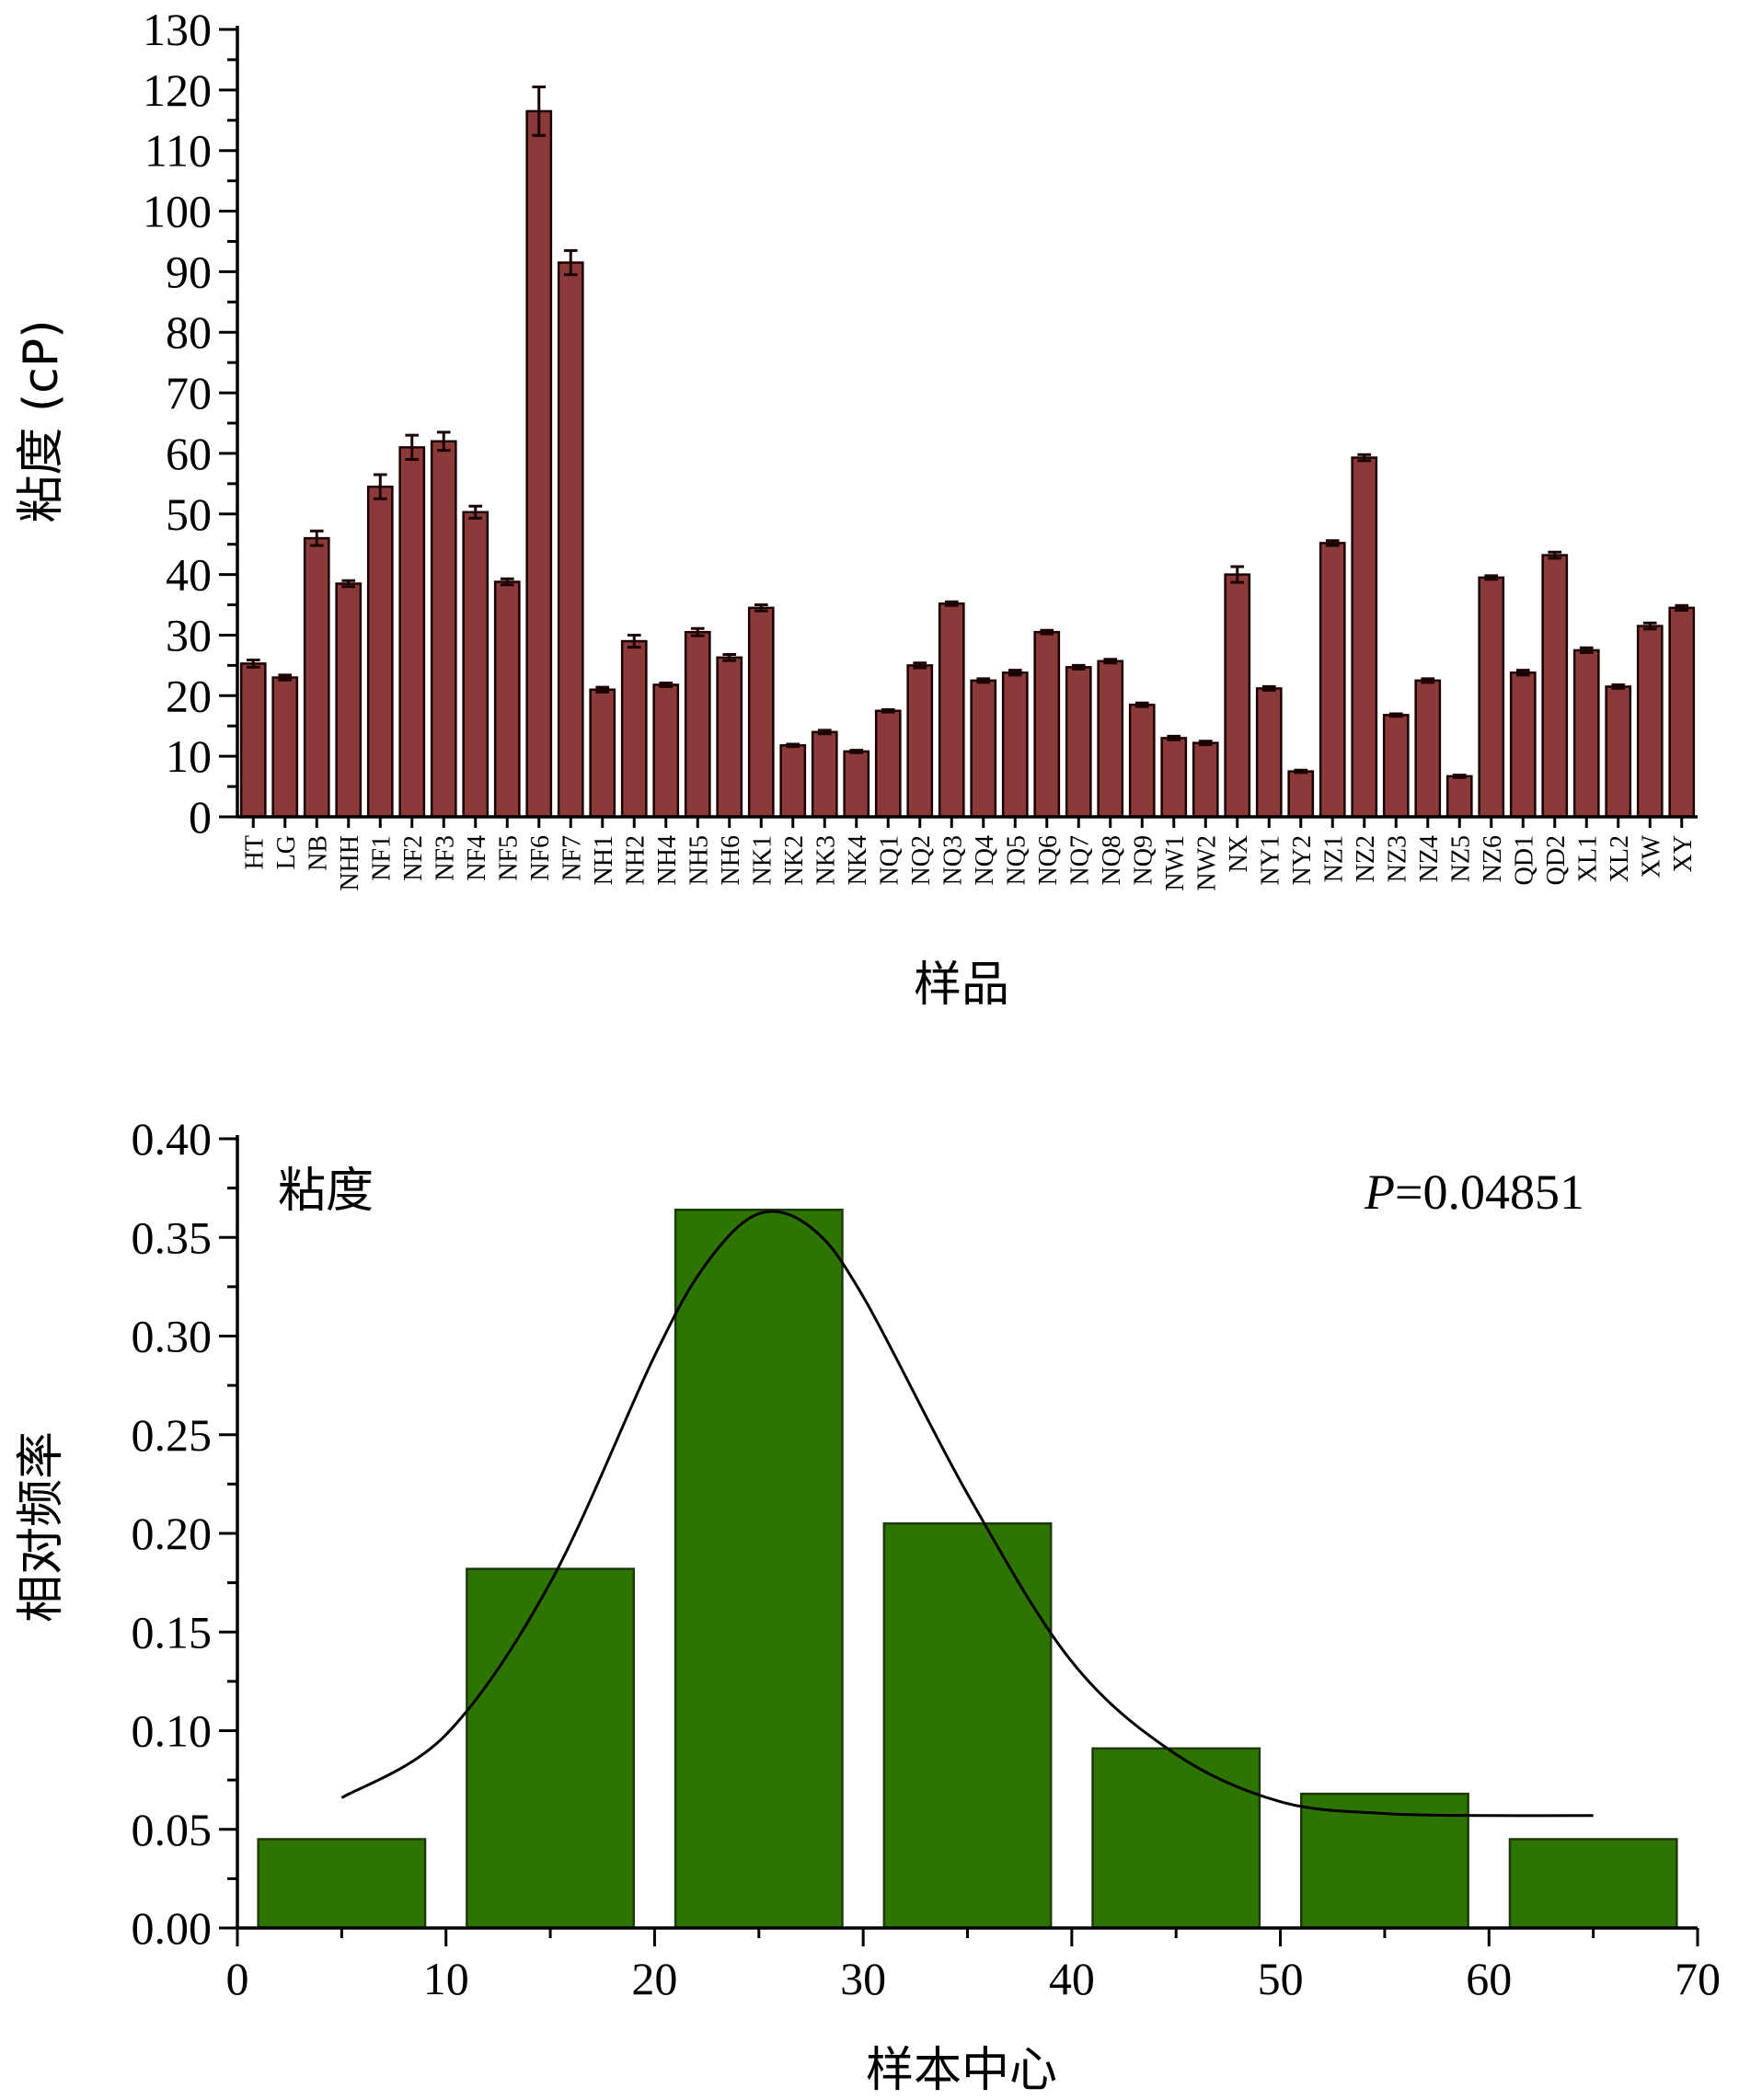 Image resolution: width=1739 pixels, height=2100 pixels. Describe the element at coordinates (973, 1965) in the screenshot. I see `histogram-x-axis: 0 10 20 30 40 50 60 70` at that location.